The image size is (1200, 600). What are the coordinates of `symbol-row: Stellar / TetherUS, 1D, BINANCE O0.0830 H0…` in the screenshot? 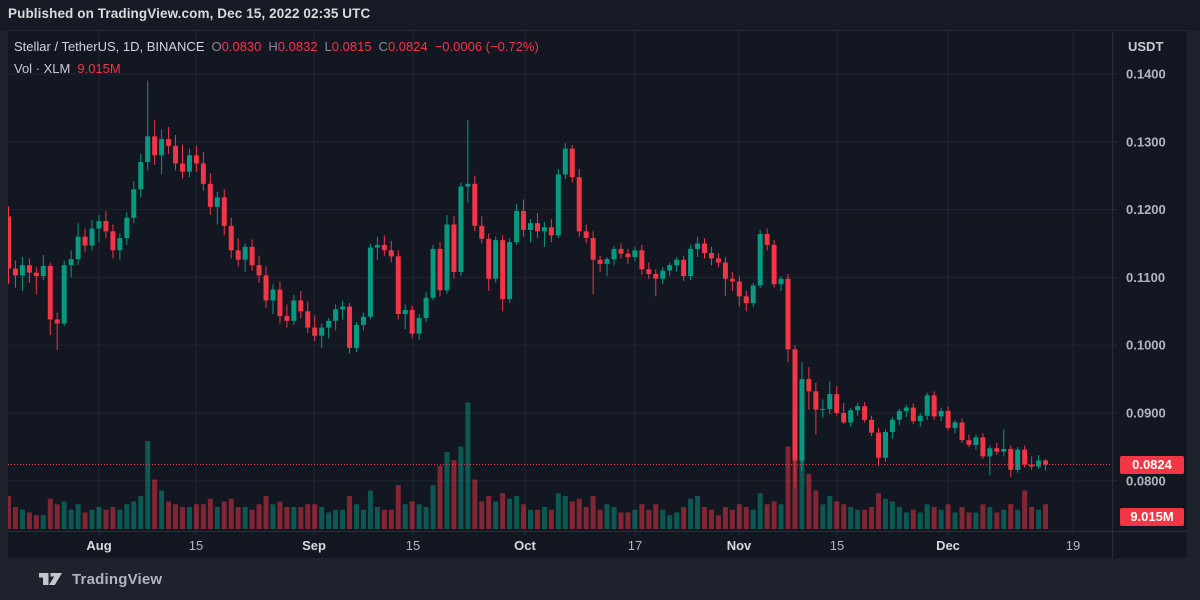 It's located at (276, 49).